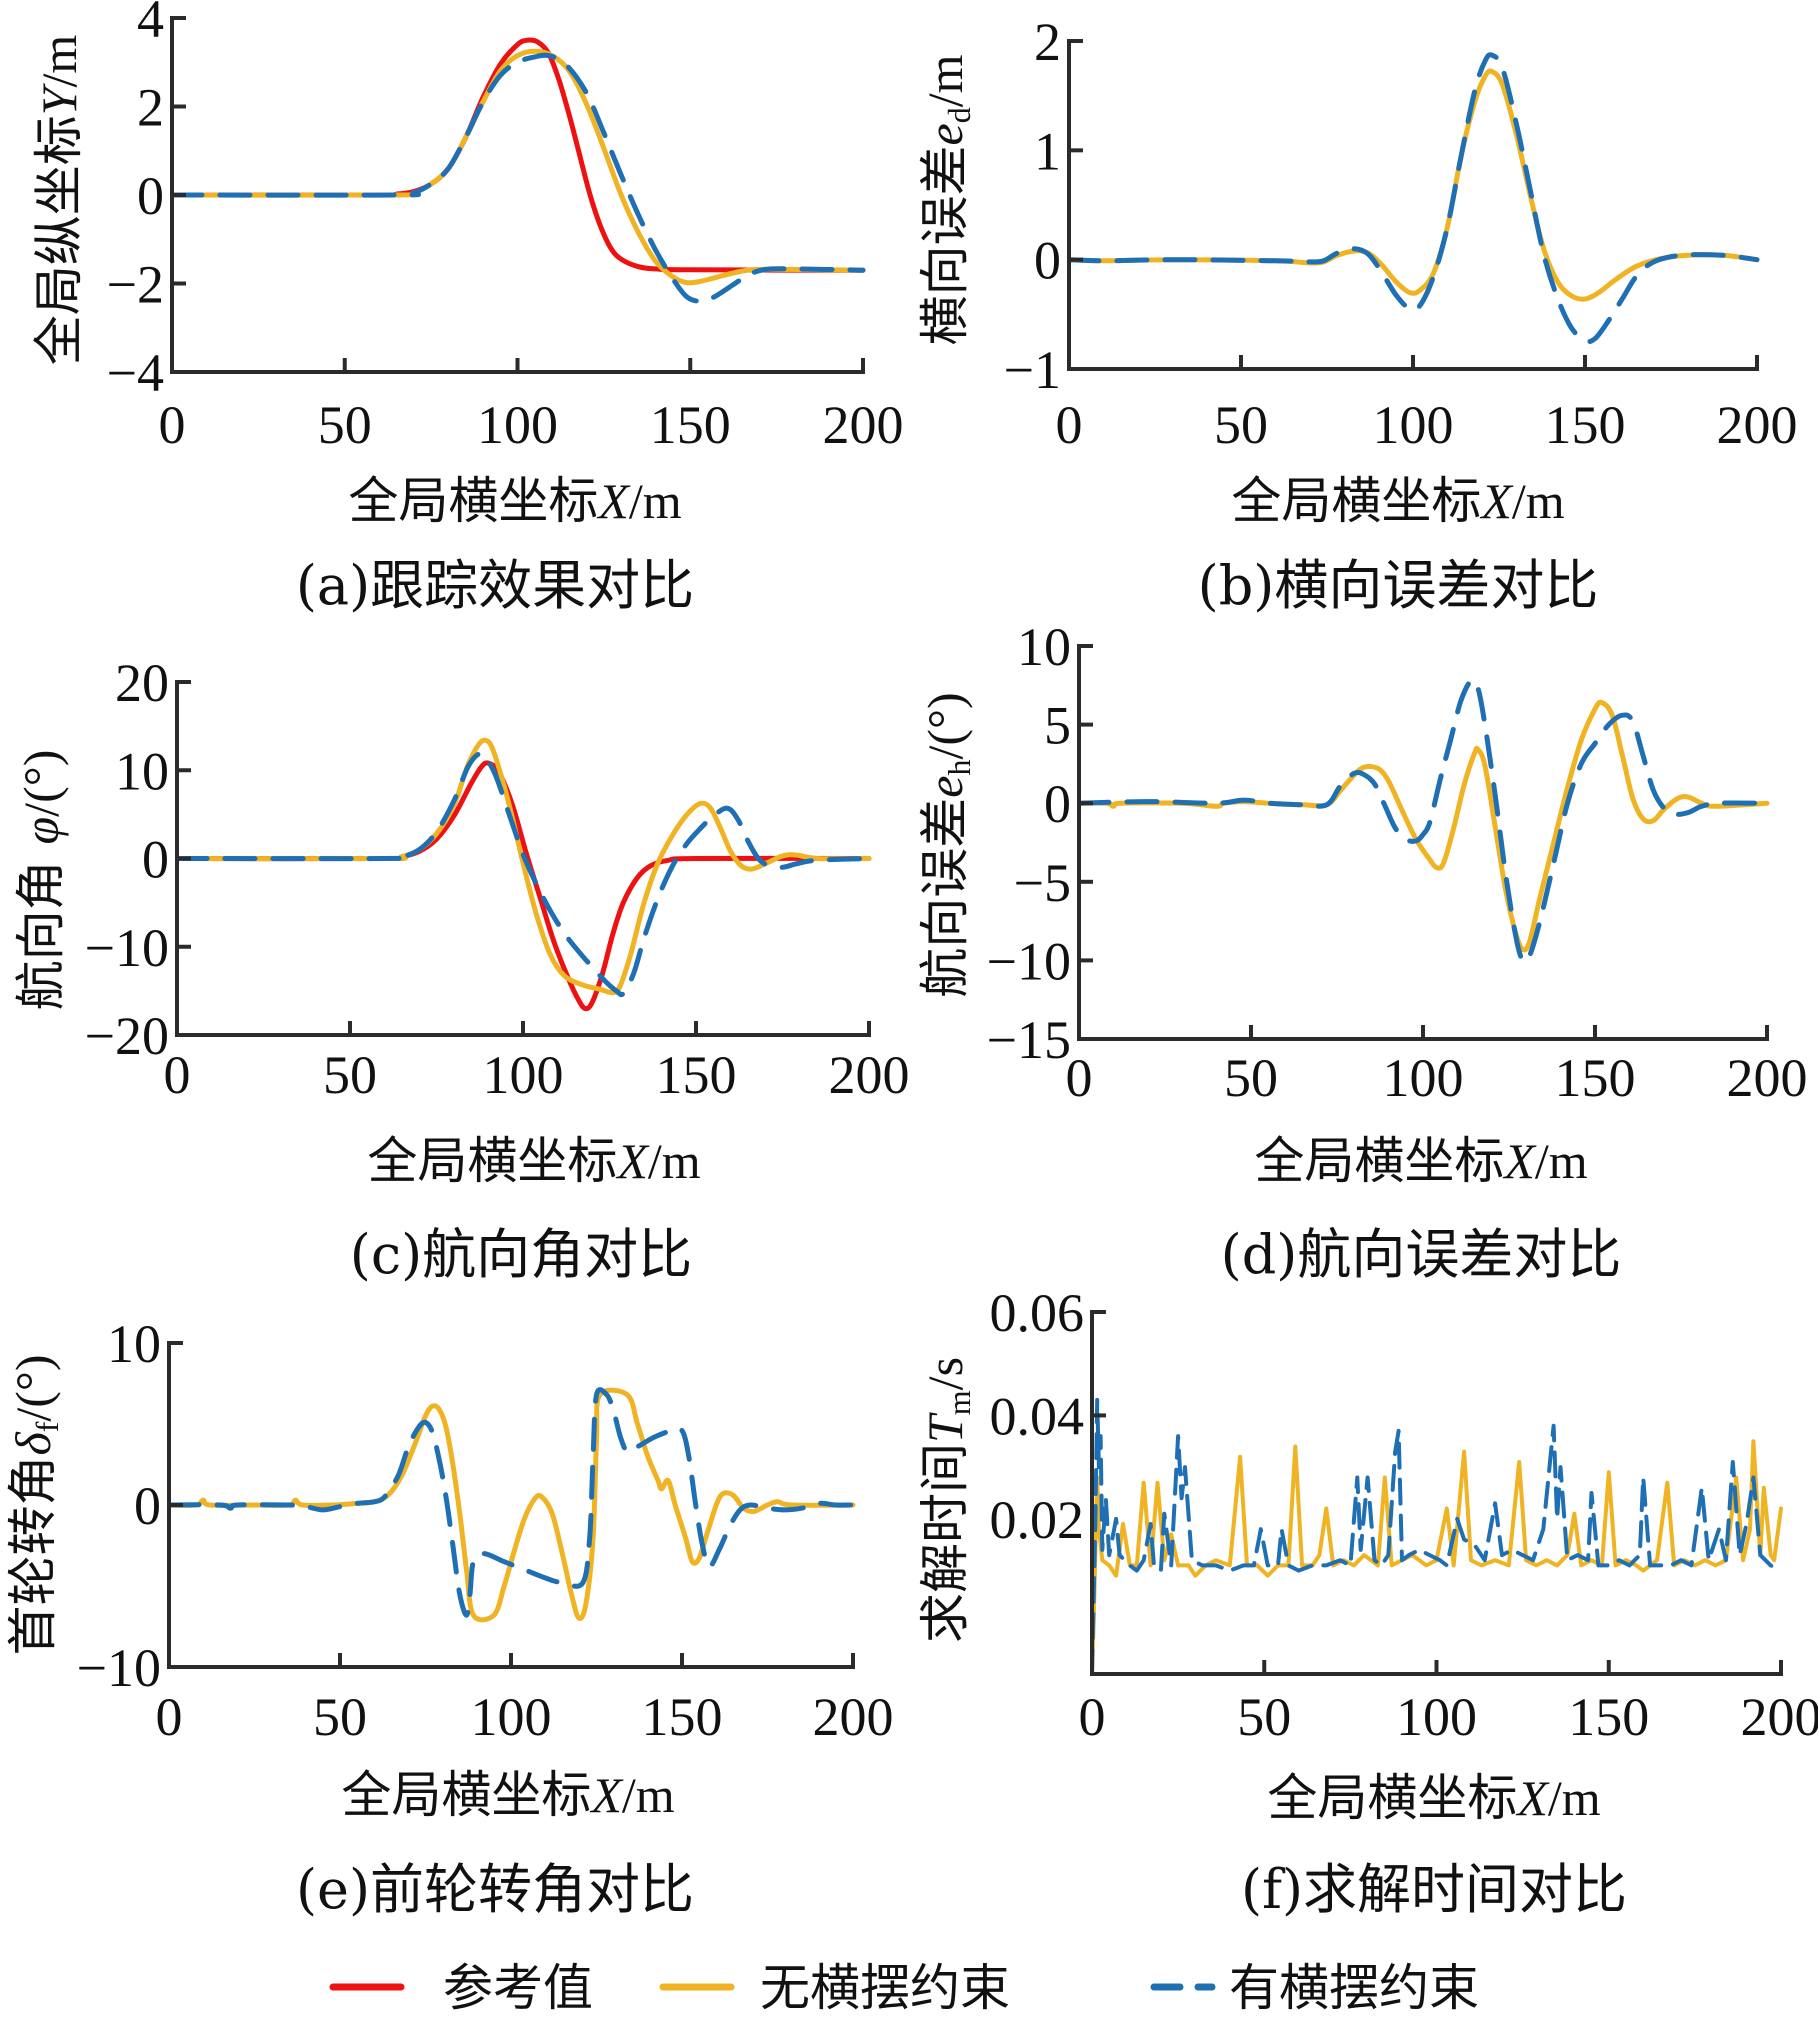 The width and height of the screenshot is (1818, 2017). What do you see at coordinates (1434, 1889) in the screenshot?
I see `caption-f: (f)求解时间对比` at bounding box center [1434, 1889].